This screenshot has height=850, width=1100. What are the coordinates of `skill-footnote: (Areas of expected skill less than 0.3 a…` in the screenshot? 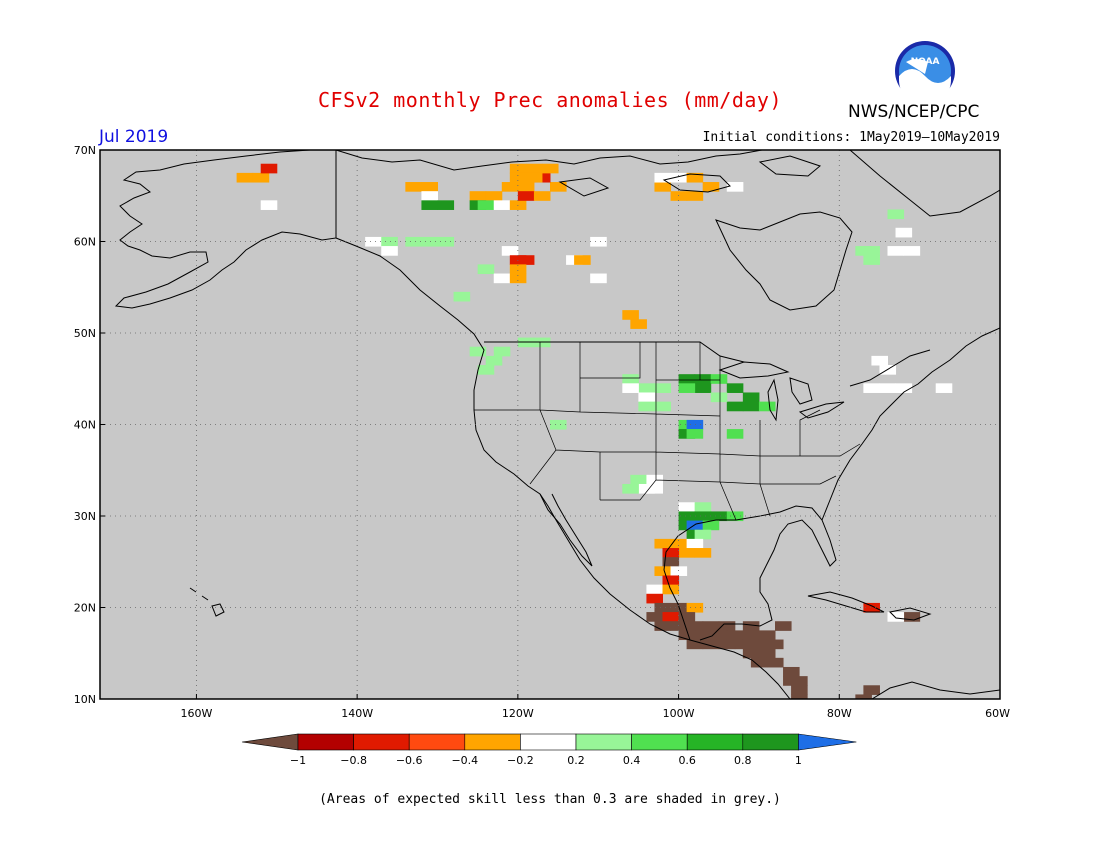 It's located at (550, 799).